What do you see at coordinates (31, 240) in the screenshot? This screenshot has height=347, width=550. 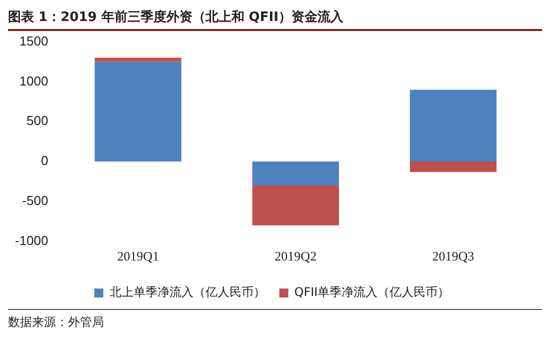 I see `y-tick-label: -1000` at bounding box center [31, 240].